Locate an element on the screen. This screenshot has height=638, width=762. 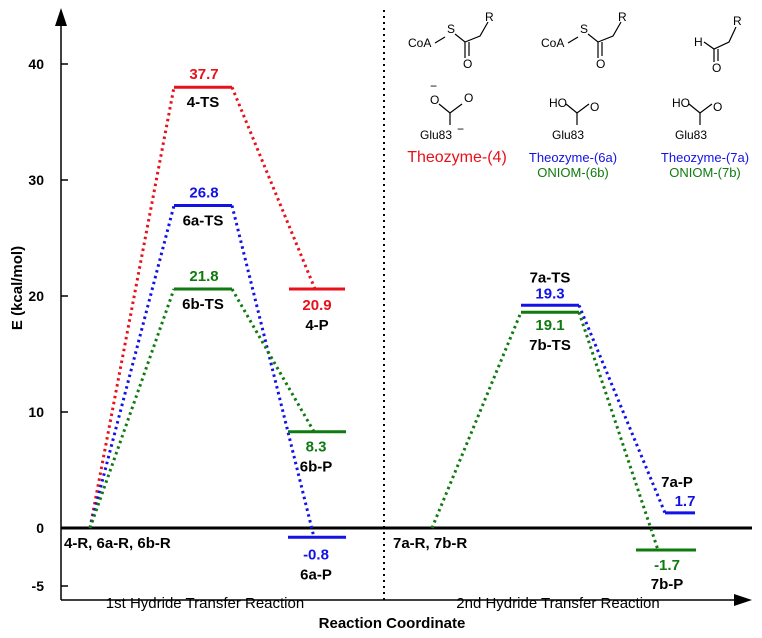
carboxylate-3: HO O Glu83 is located at coordinates (697, 119).